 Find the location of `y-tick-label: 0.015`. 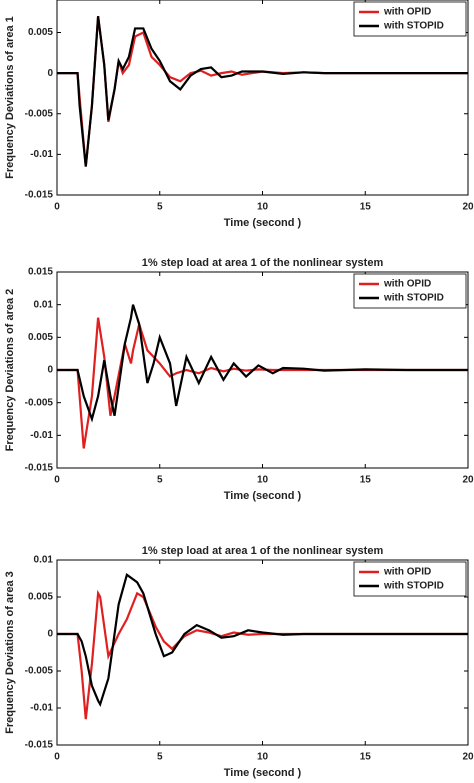

y-tick-label: 0.015 is located at coordinates (40, 272).